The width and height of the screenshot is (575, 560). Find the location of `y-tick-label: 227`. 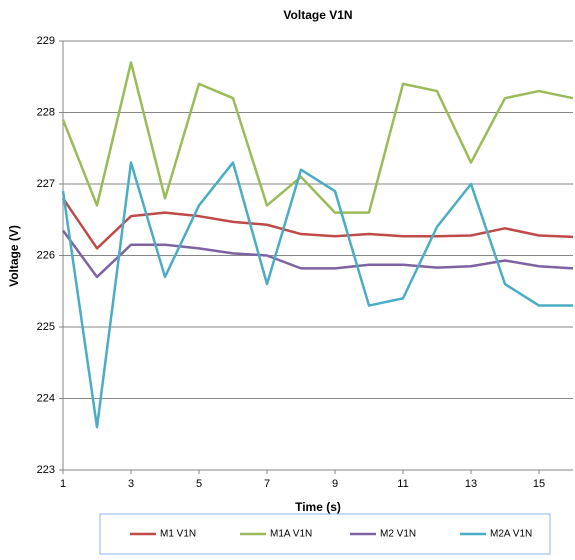

y-tick-label: 227 is located at coordinates (46, 184).